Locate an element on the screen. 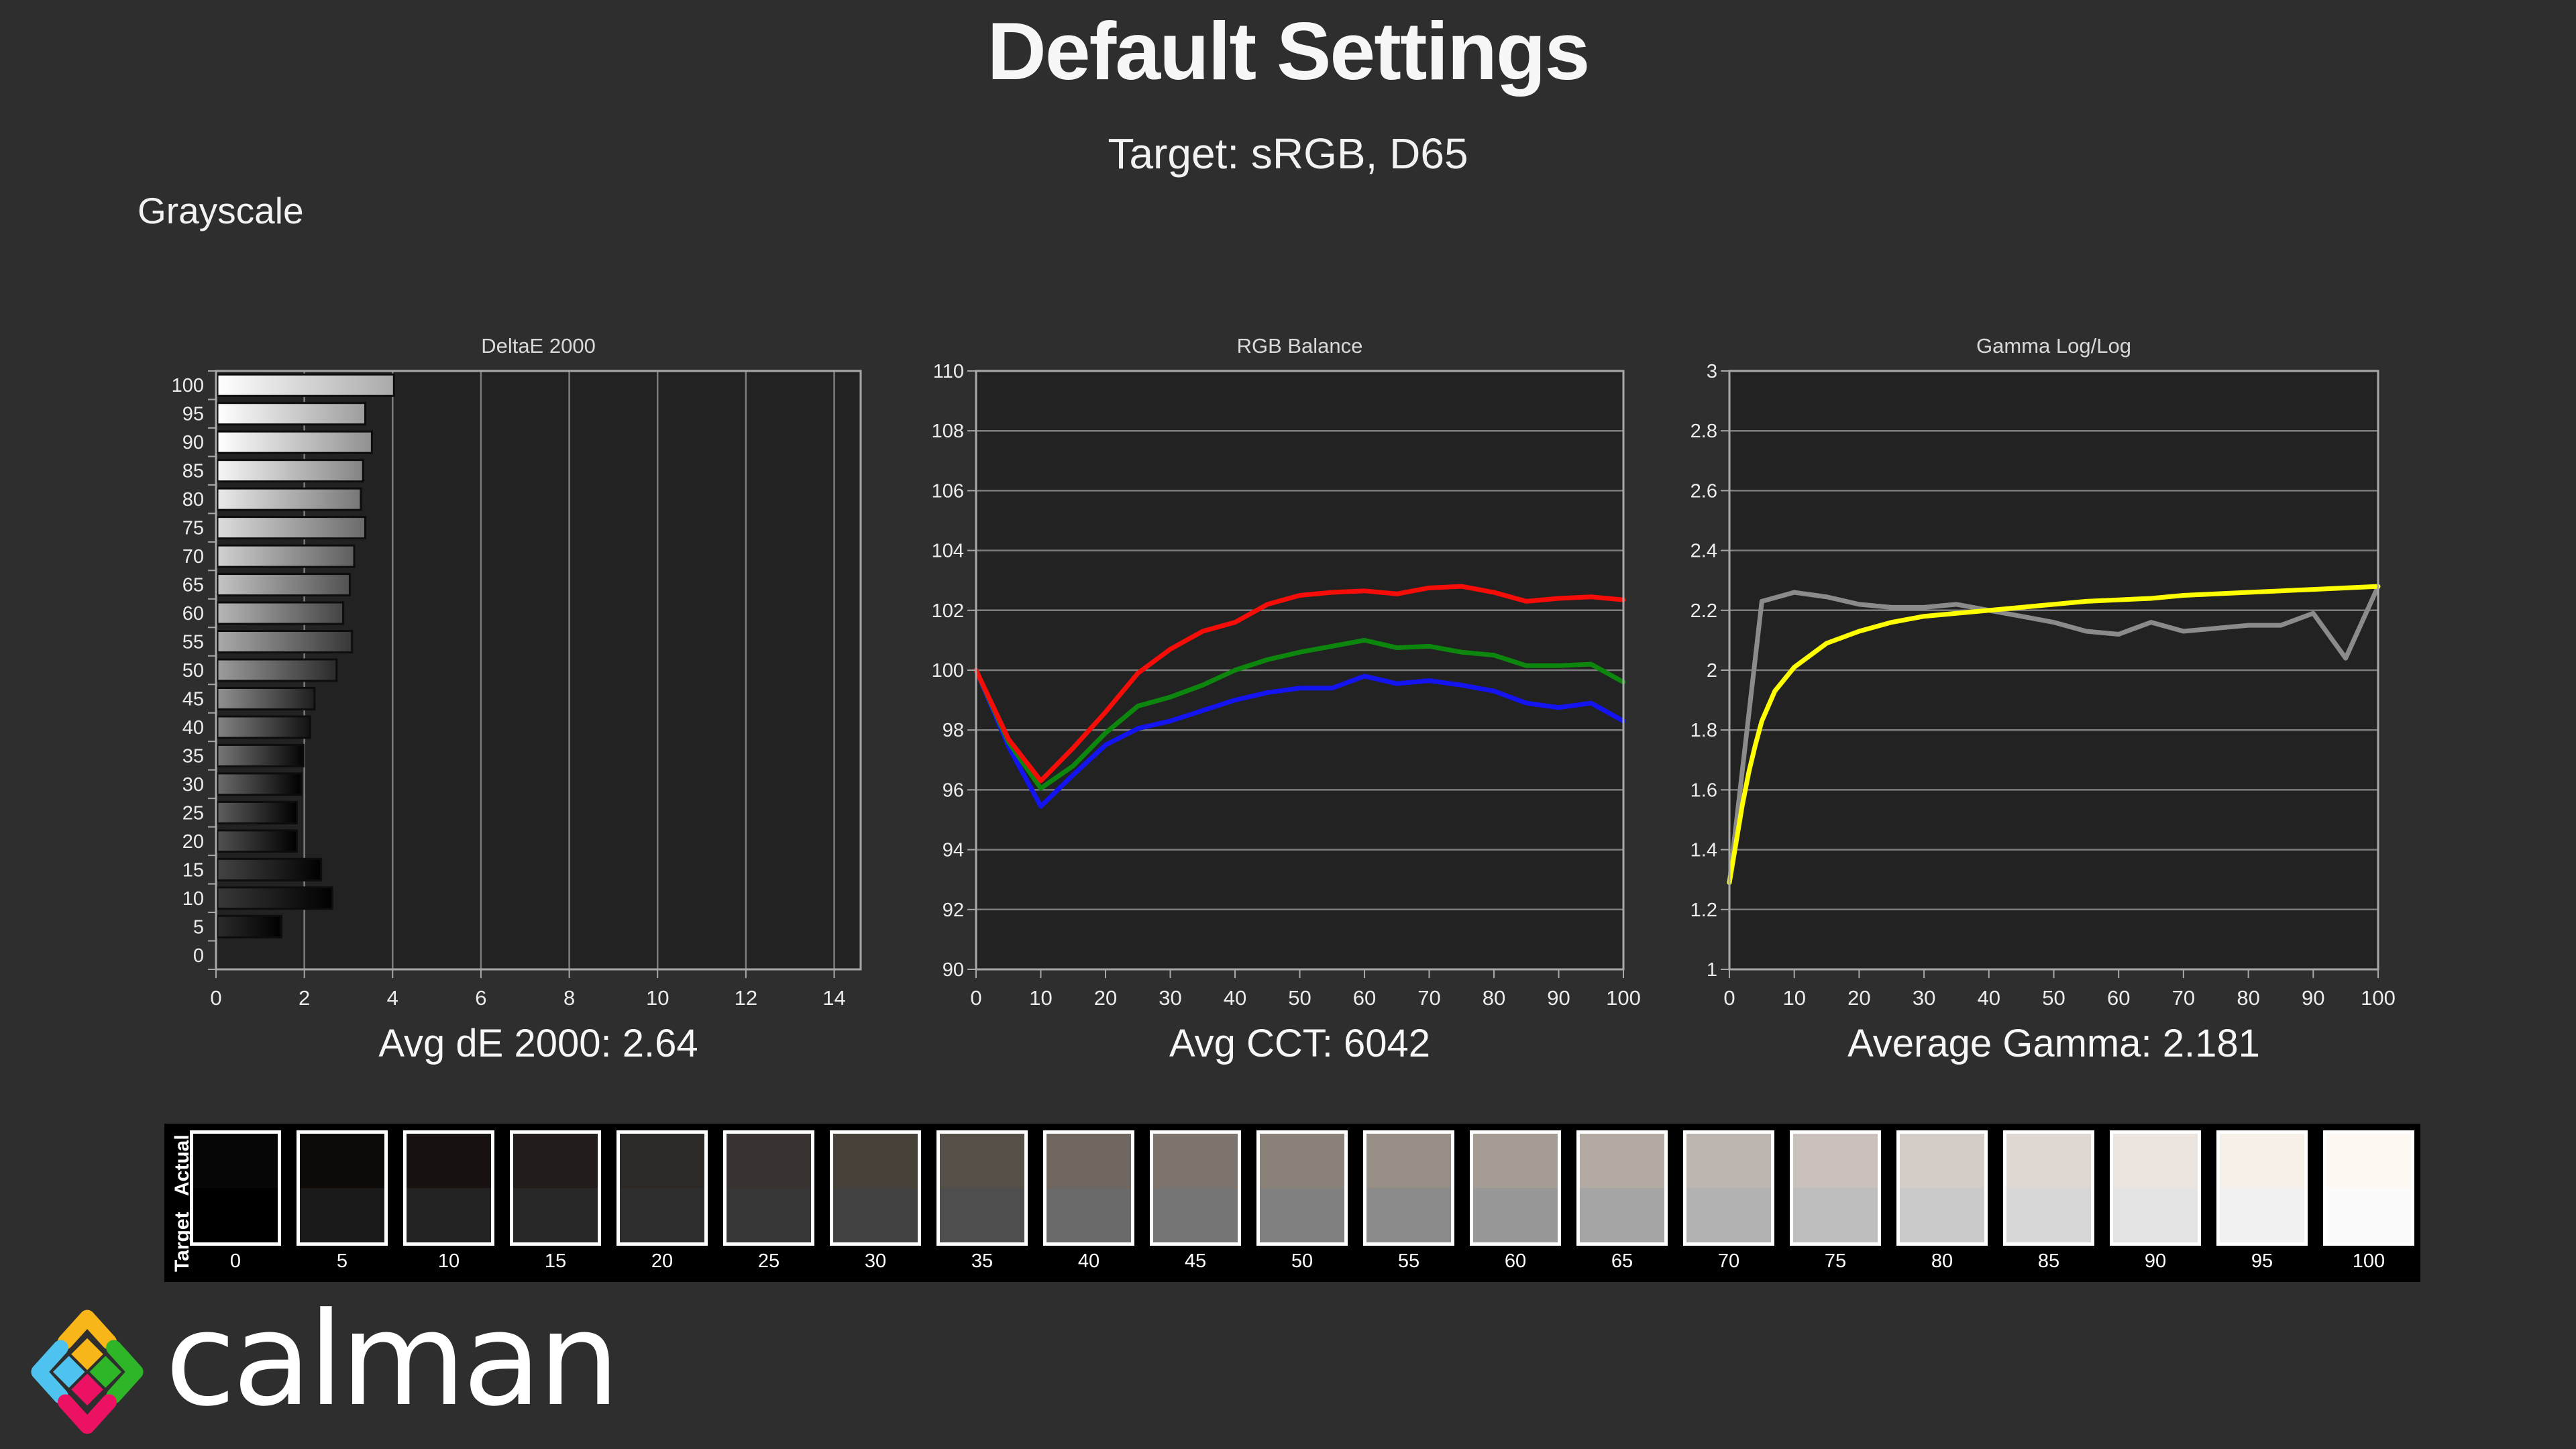 This screenshot has height=1449, width=2576. svg-text: 10 is located at coordinates (657, 998).